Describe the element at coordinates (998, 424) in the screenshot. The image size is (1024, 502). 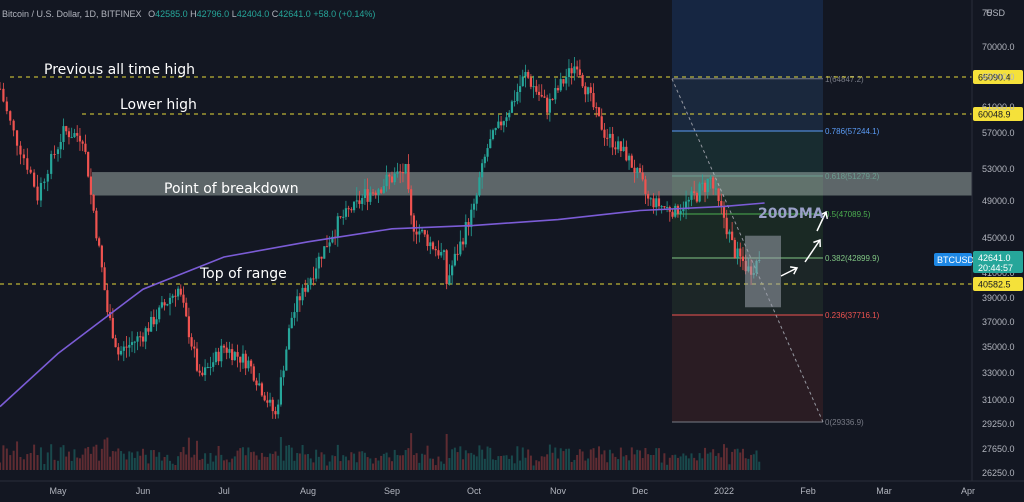
I see `y-tick-label: 29250.0` at that location.